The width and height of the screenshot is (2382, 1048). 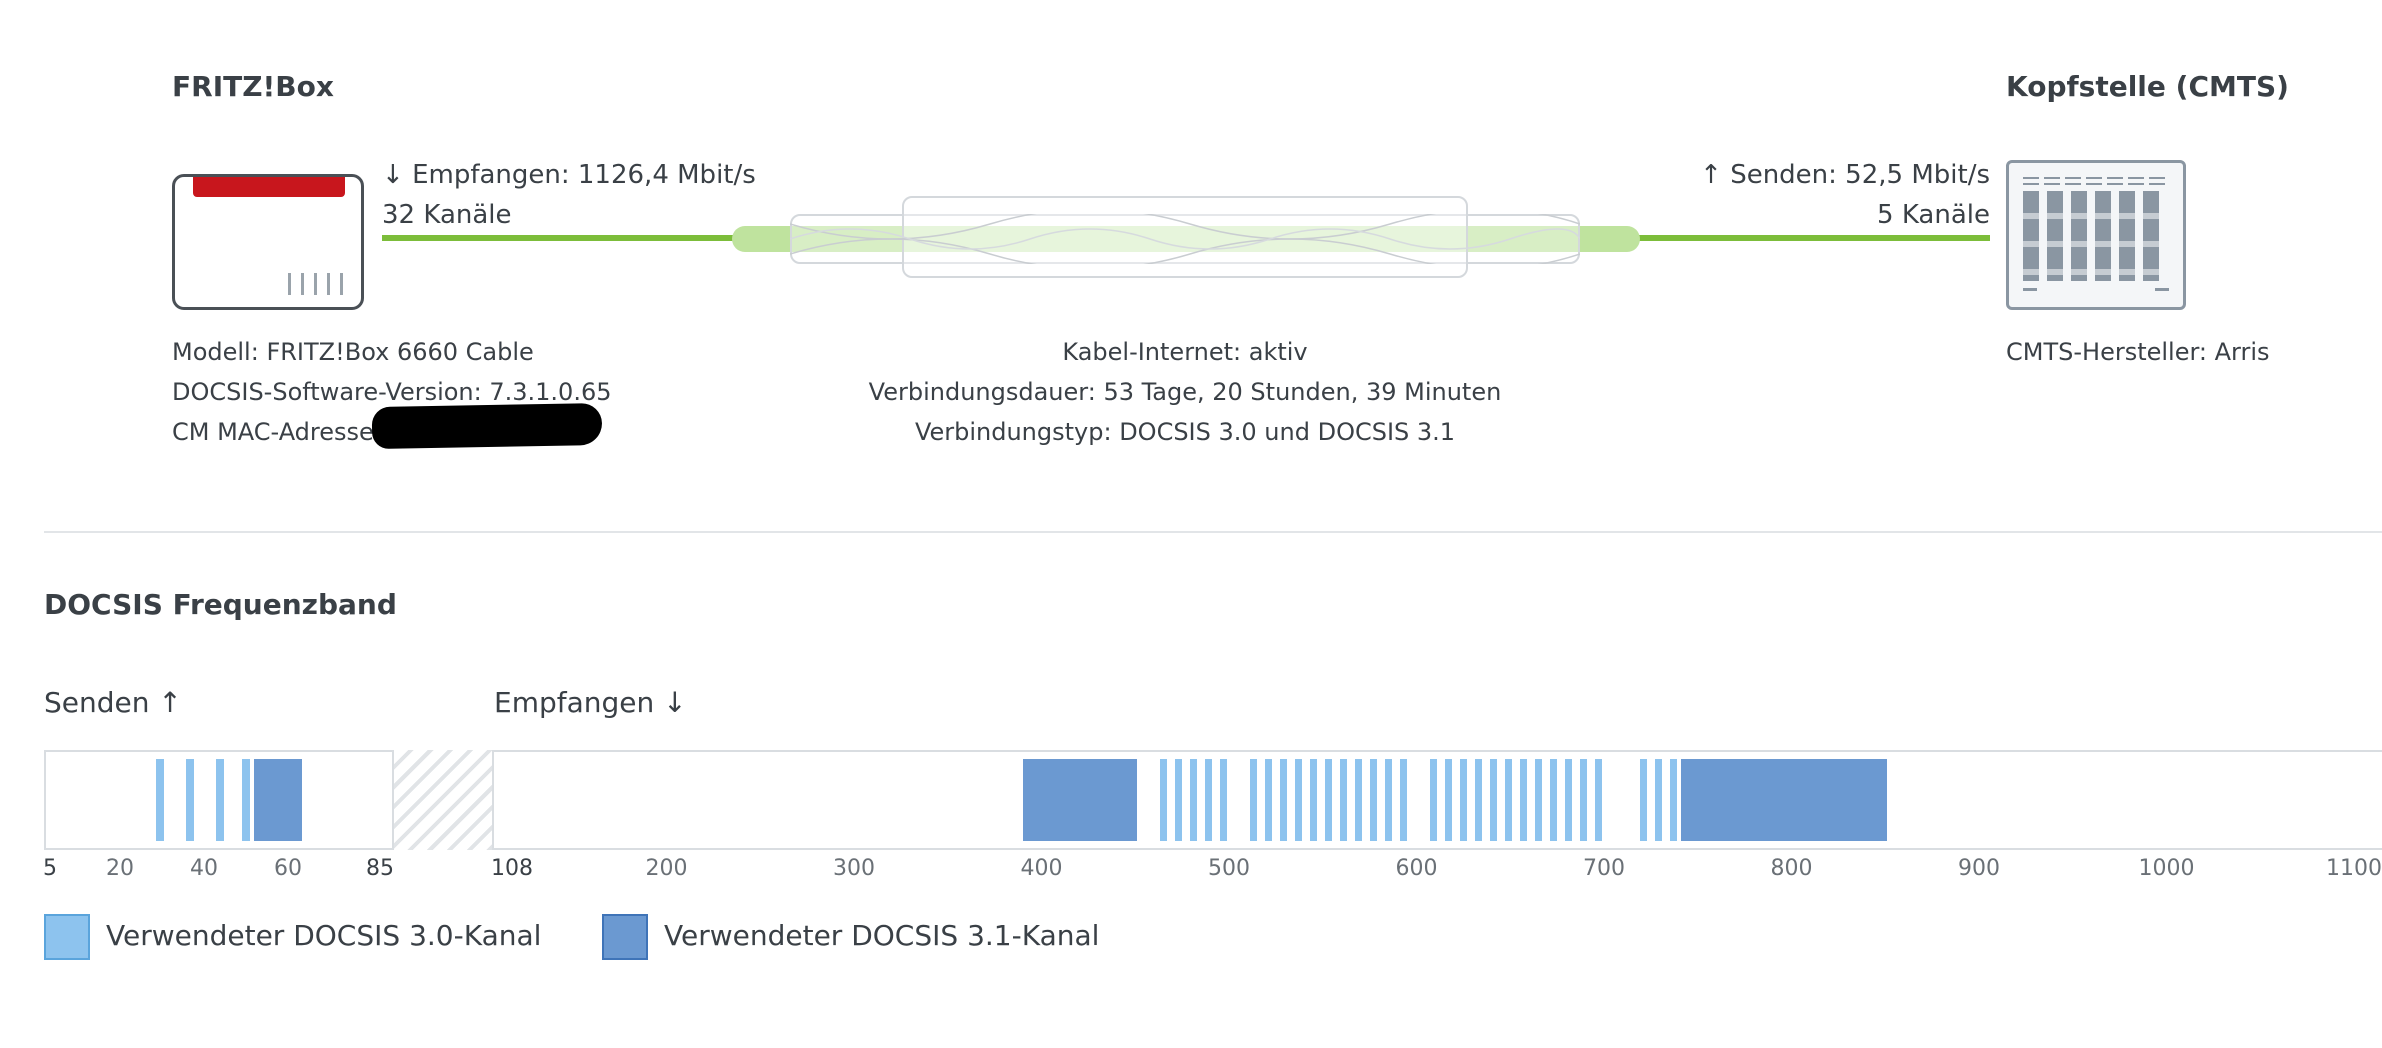 I want to click on cmts-icon, so click(x=2096, y=235).